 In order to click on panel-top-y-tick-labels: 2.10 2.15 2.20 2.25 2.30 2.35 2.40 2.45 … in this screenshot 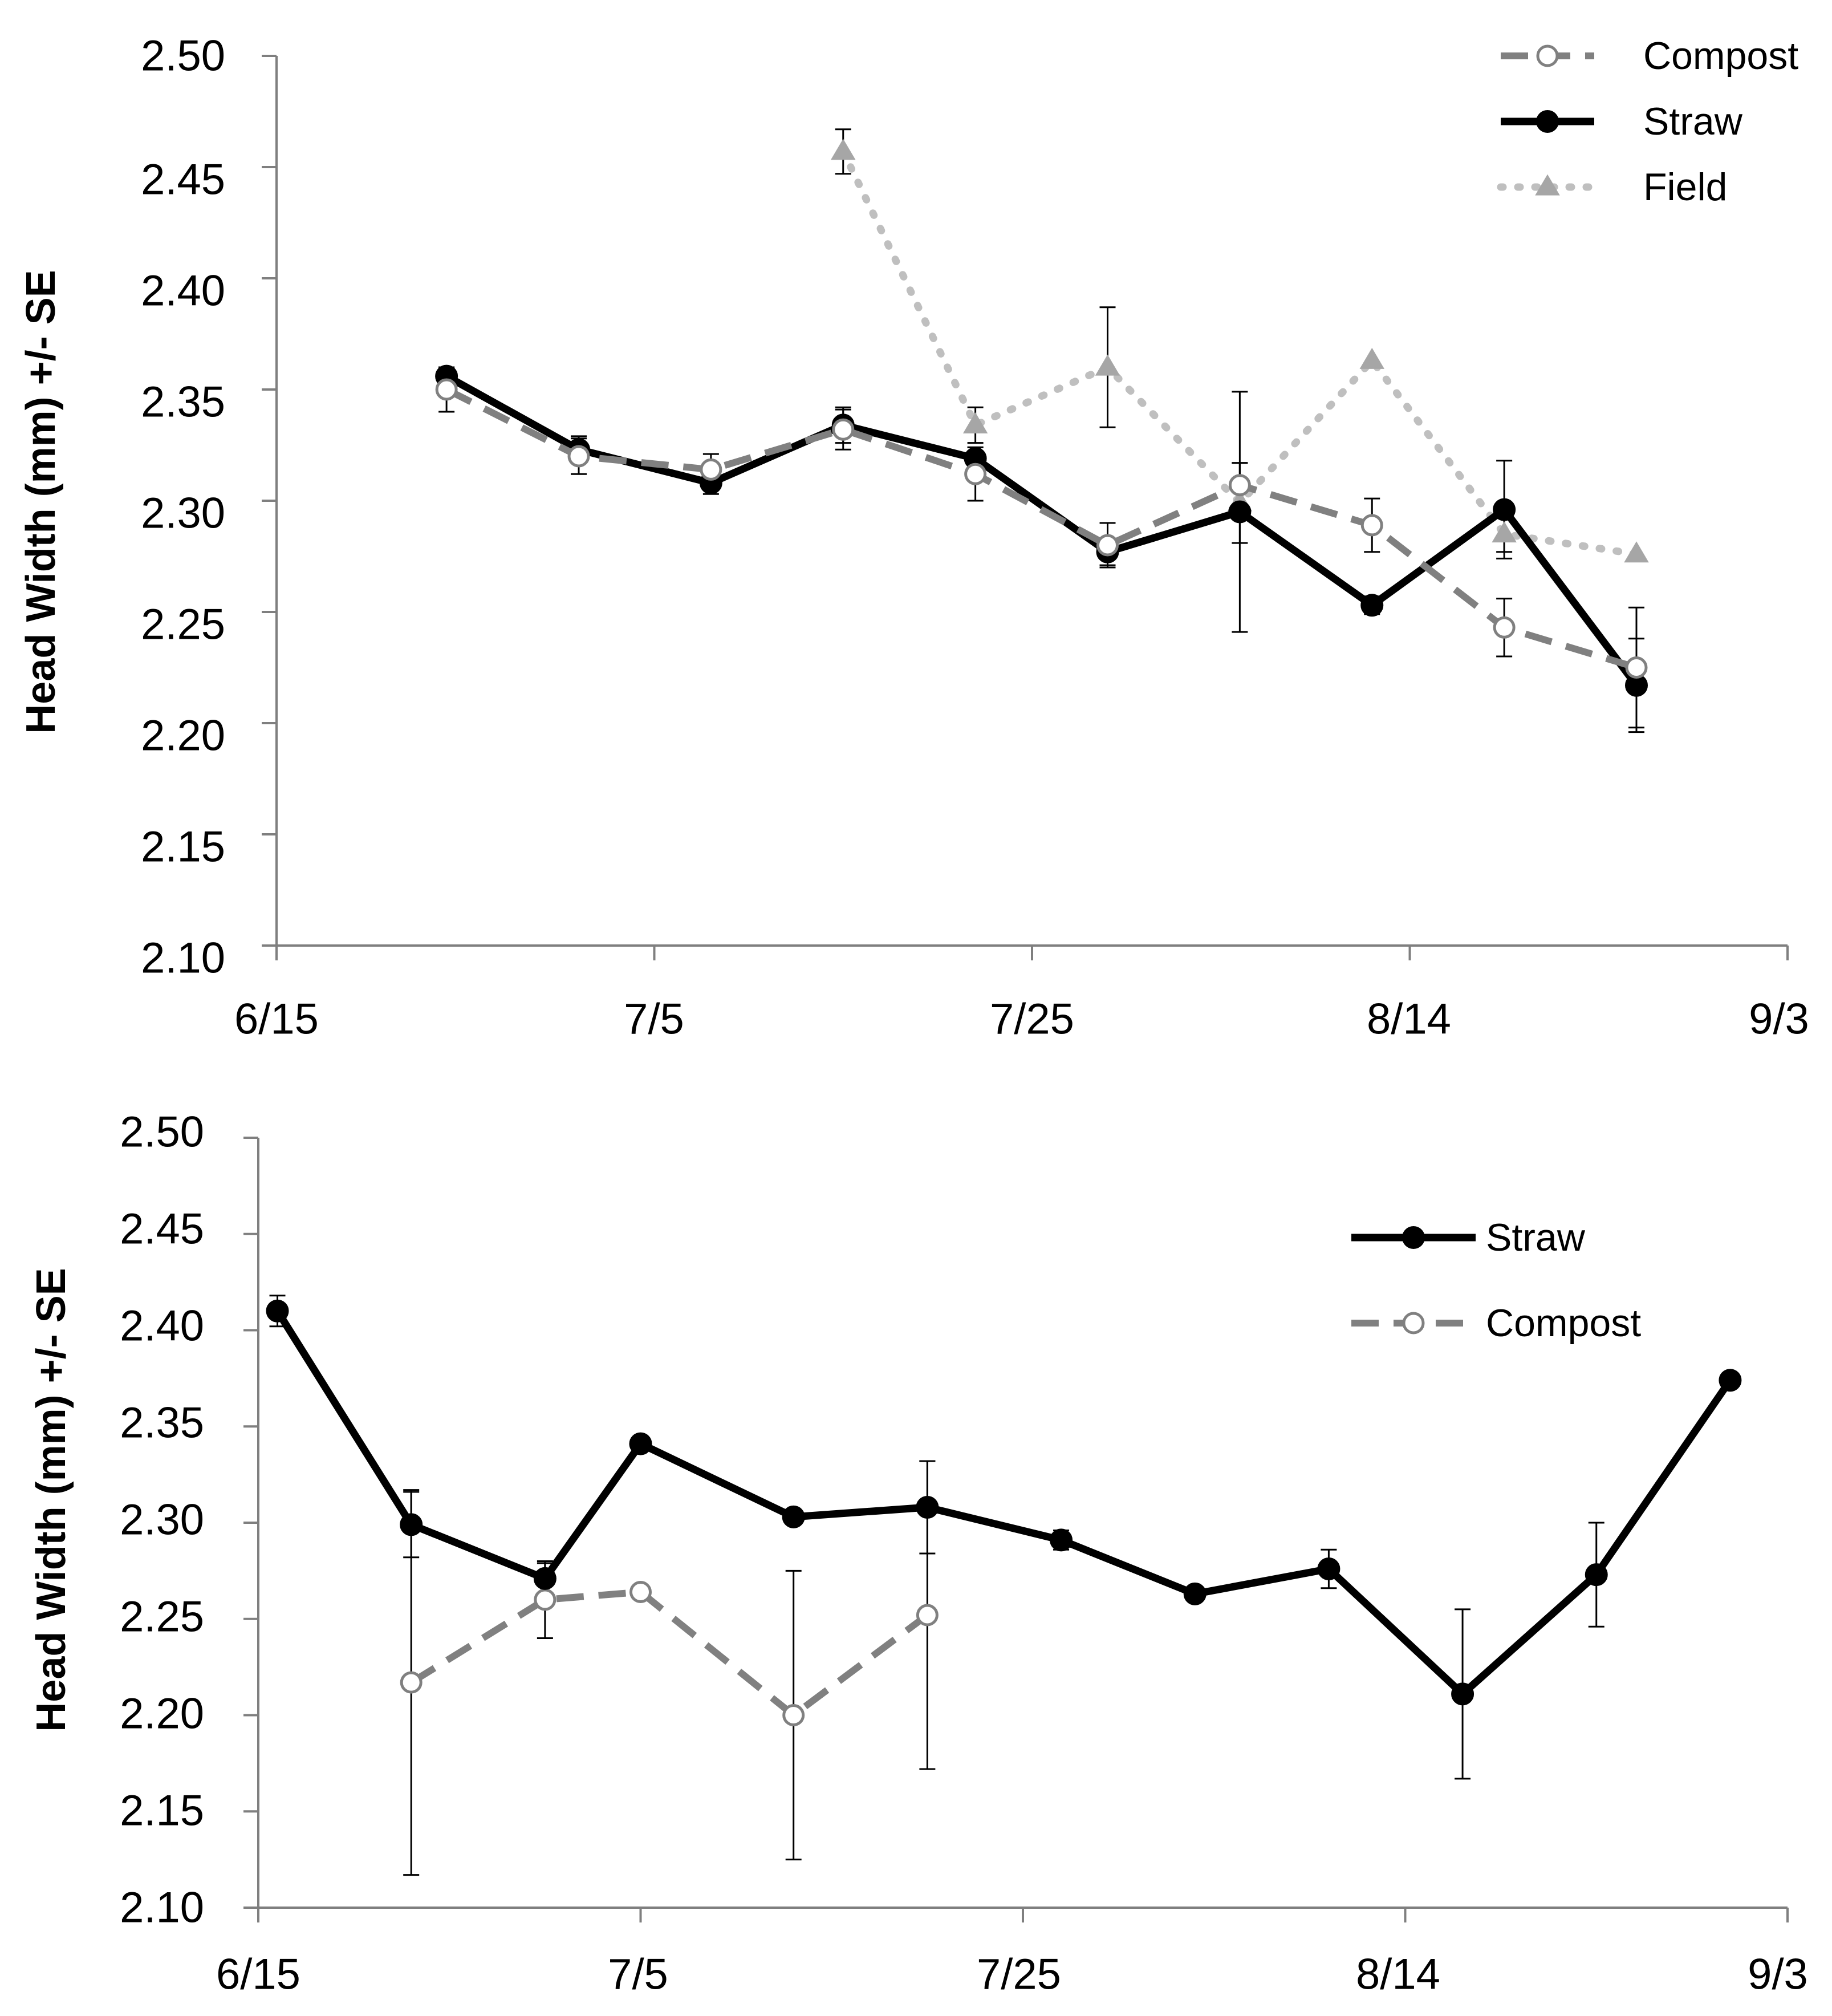, I will do `click(183, 507)`.